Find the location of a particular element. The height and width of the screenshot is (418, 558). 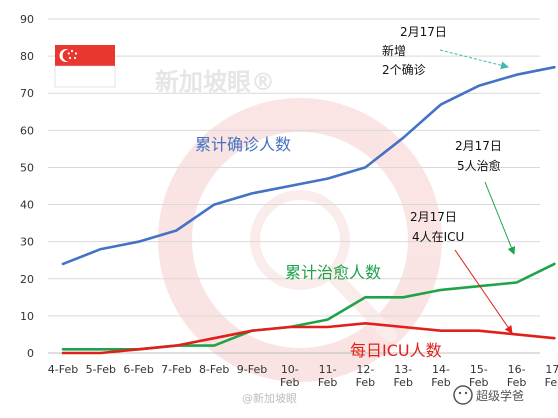

watermark-text: 新加坡眼® is located at coordinates (215, 82).